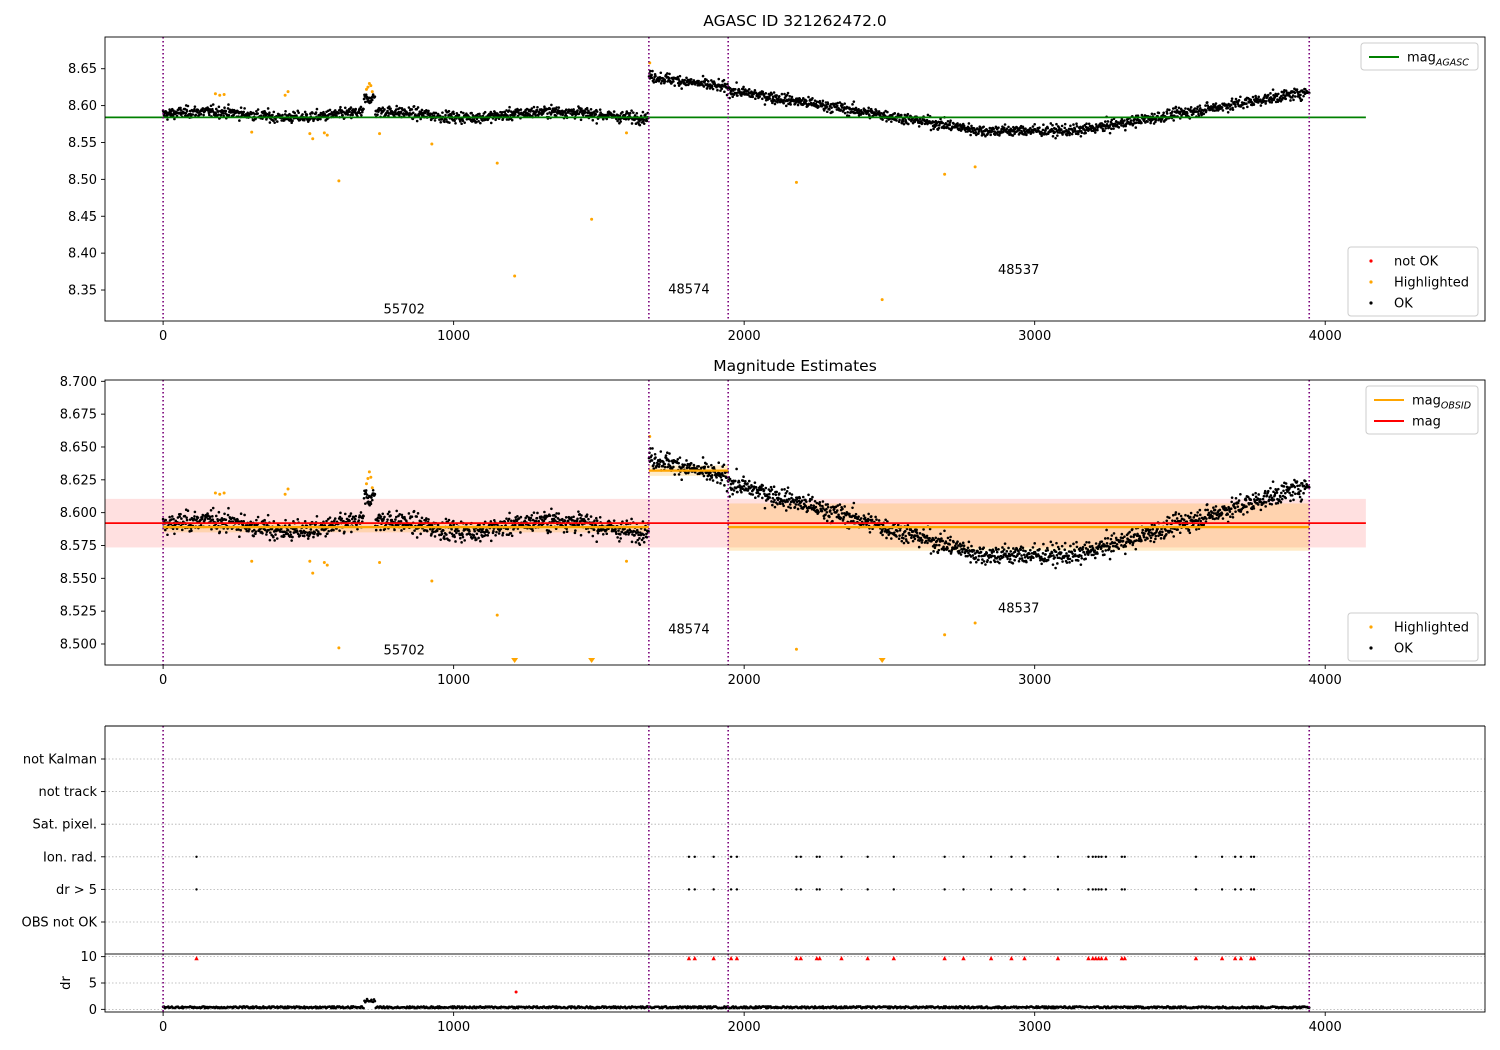 The width and height of the screenshot is (1500, 1050). What do you see at coordinates (795, 21) in the screenshot?
I see `plot-title-agasc: AGASC ID 321262472.0` at bounding box center [795, 21].